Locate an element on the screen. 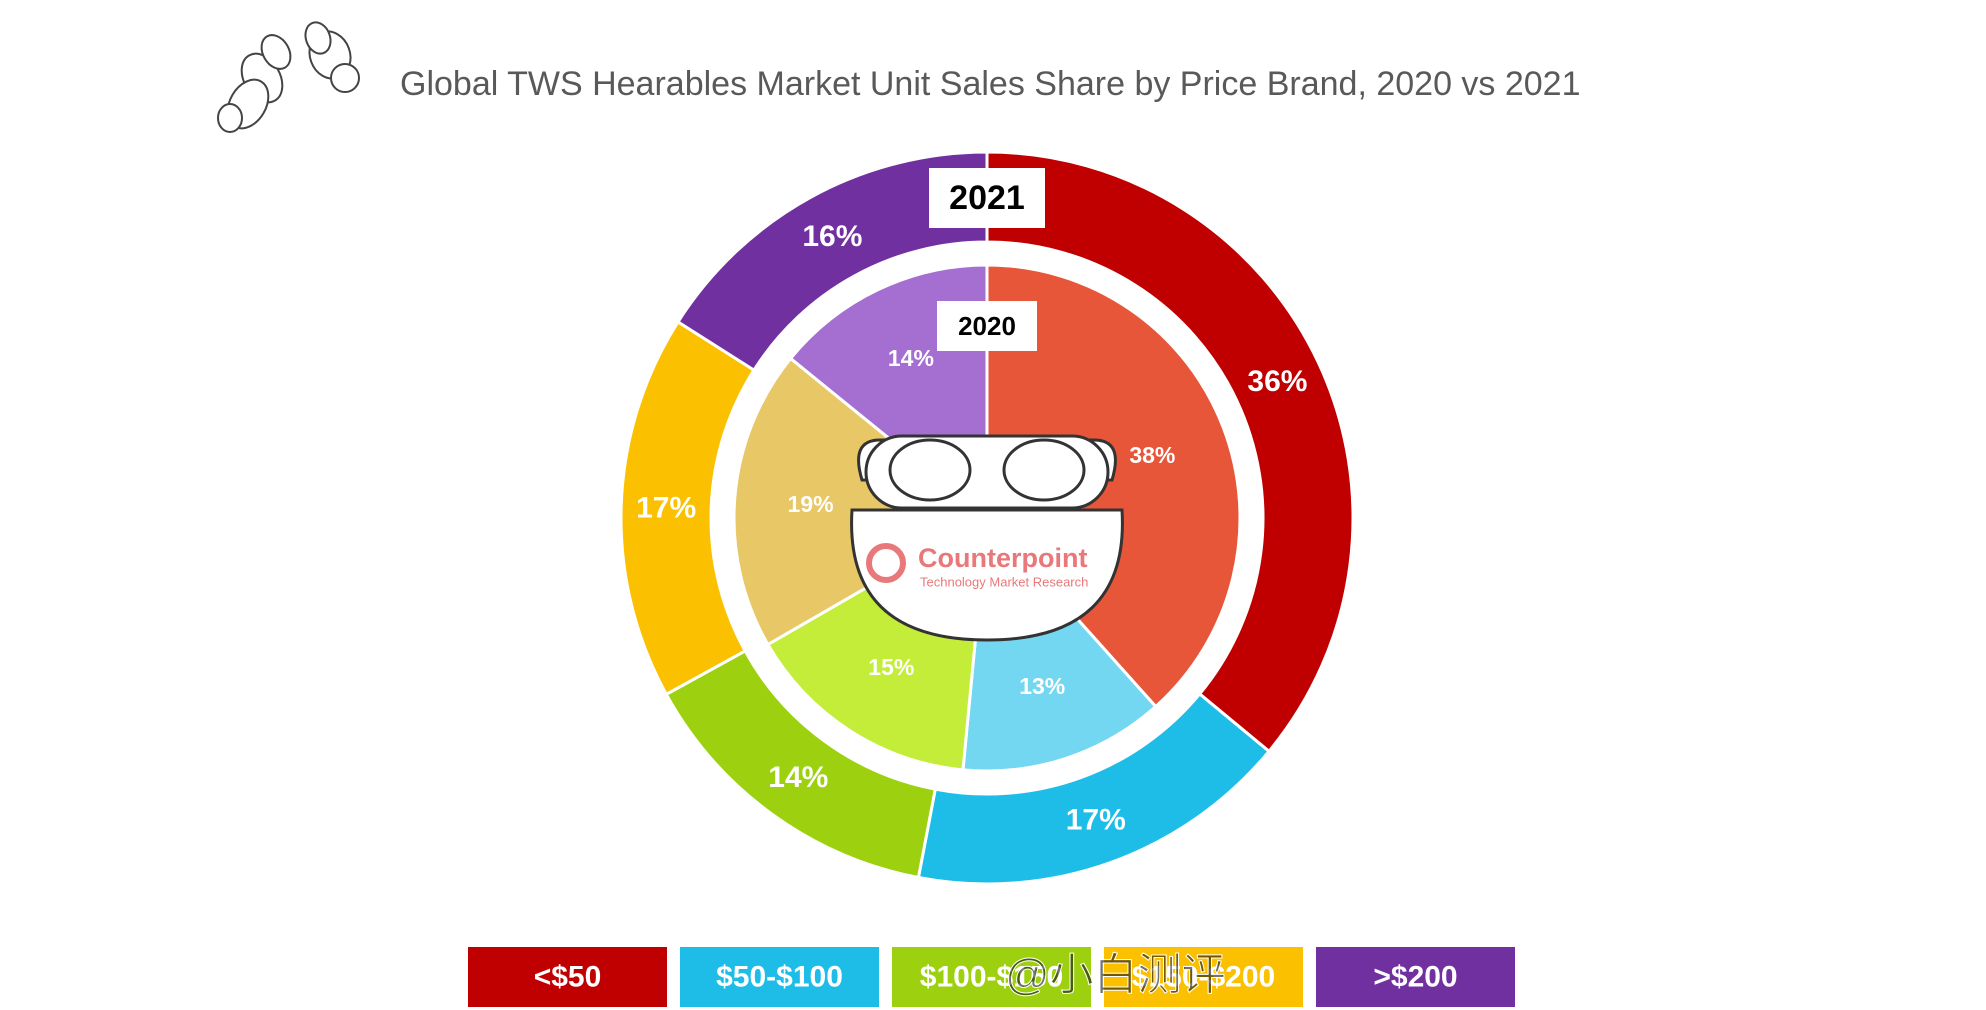 Image resolution: width=1986 pixels, height=1010 pixels. legend-label: $50-$100 is located at coordinates (779, 977).